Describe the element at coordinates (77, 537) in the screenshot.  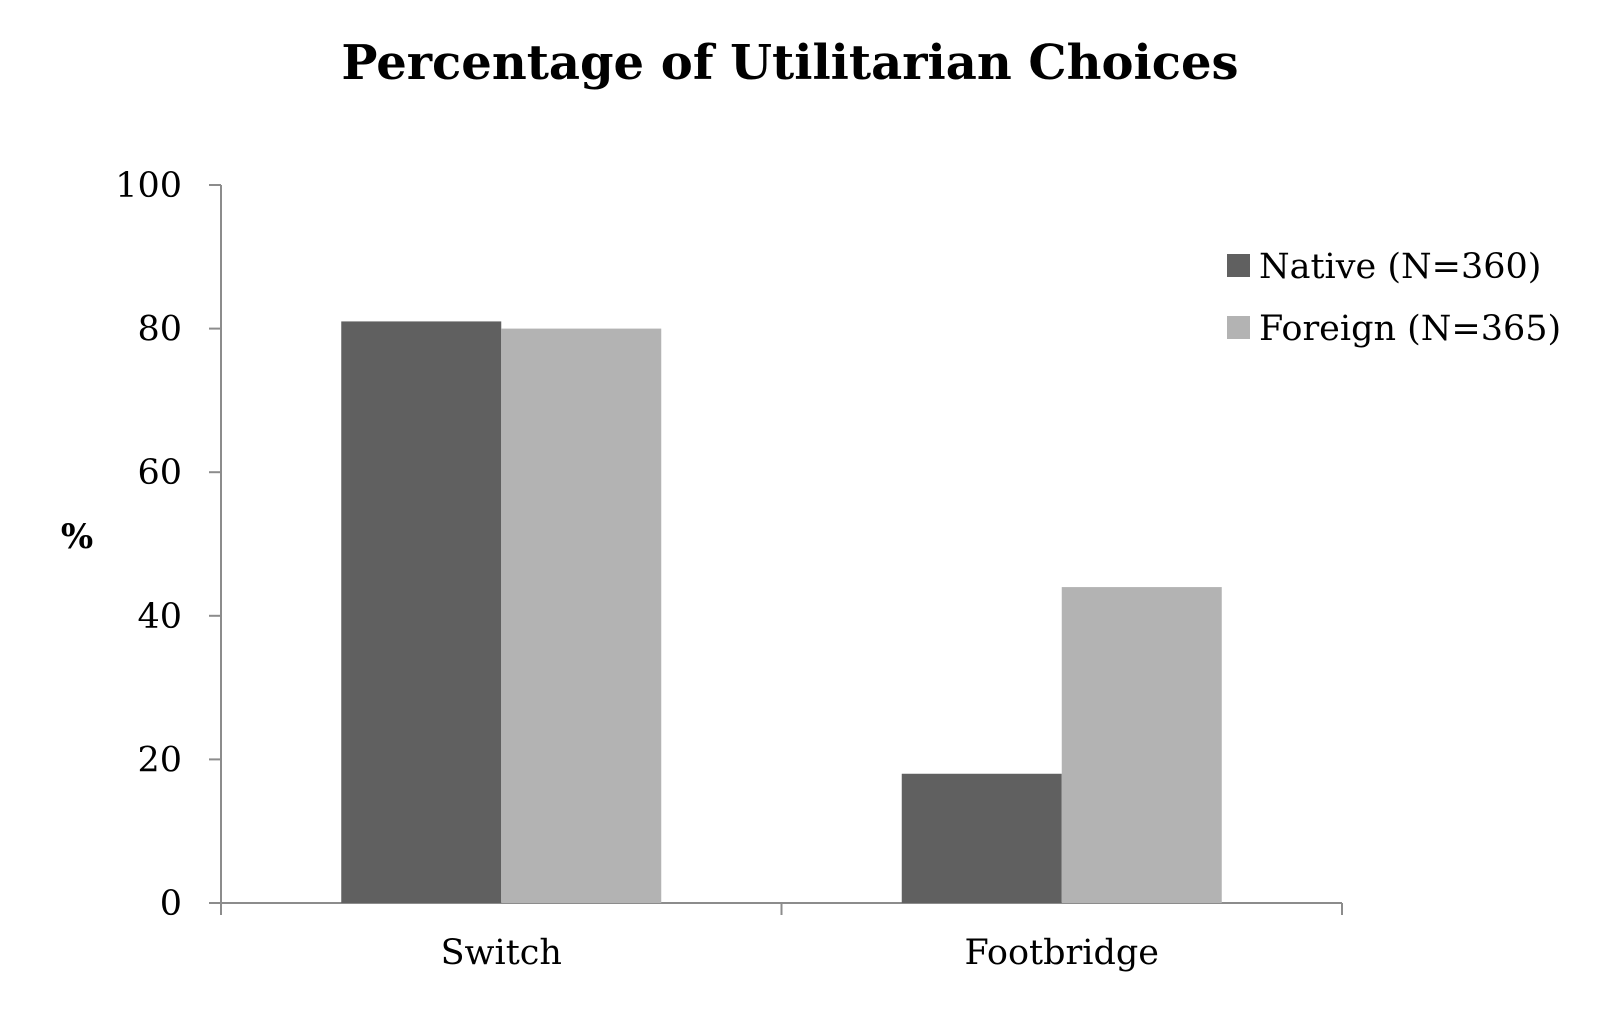
I see `y-axis-label: %` at that location.